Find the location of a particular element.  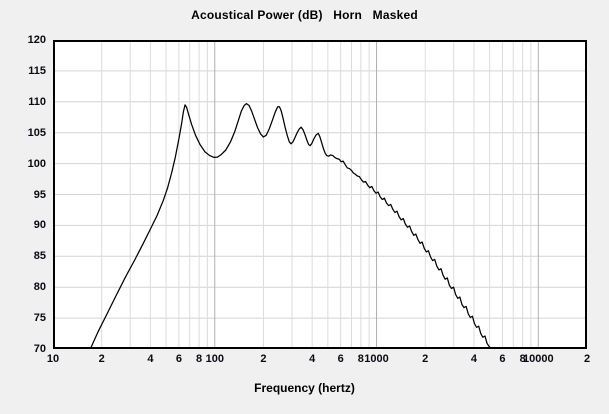

x-tick-label: 10 is located at coordinates (53, 359).